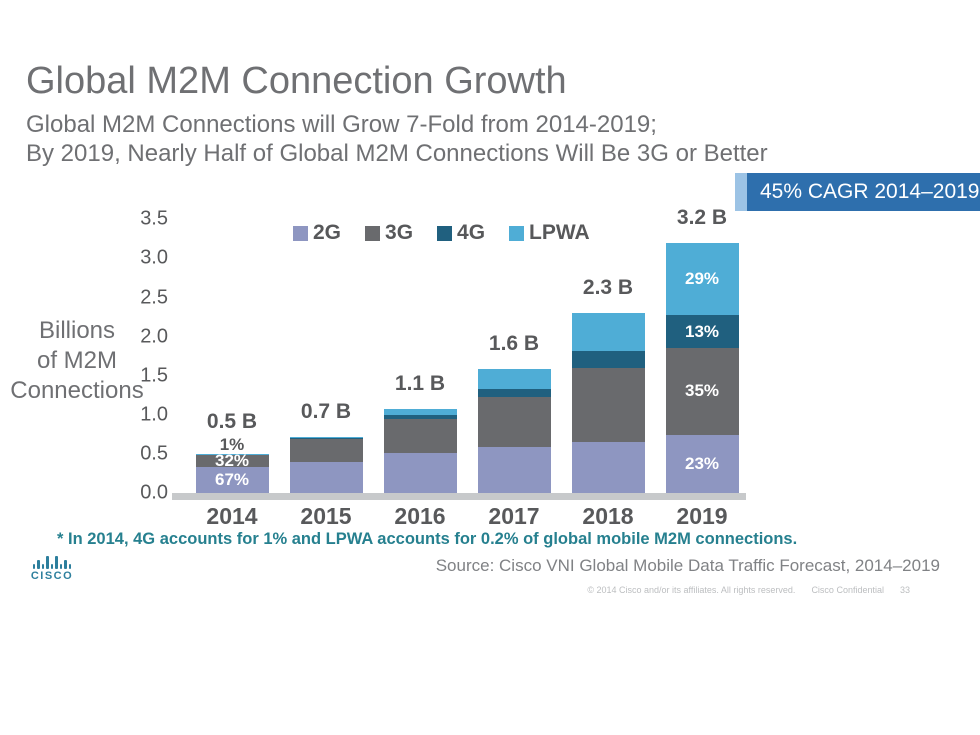  What do you see at coordinates (608, 332) in the screenshot?
I see `bar-2018-segment-lpwa` at bounding box center [608, 332].